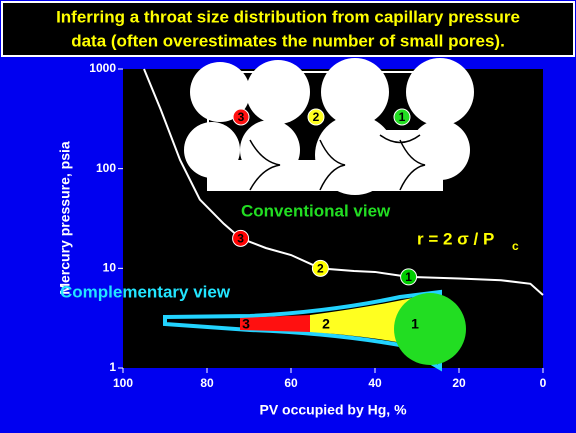 The width and height of the screenshot is (576, 433). What do you see at coordinates (375, 383) in the screenshot?
I see `x-tick-label: 40` at bounding box center [375, 383].